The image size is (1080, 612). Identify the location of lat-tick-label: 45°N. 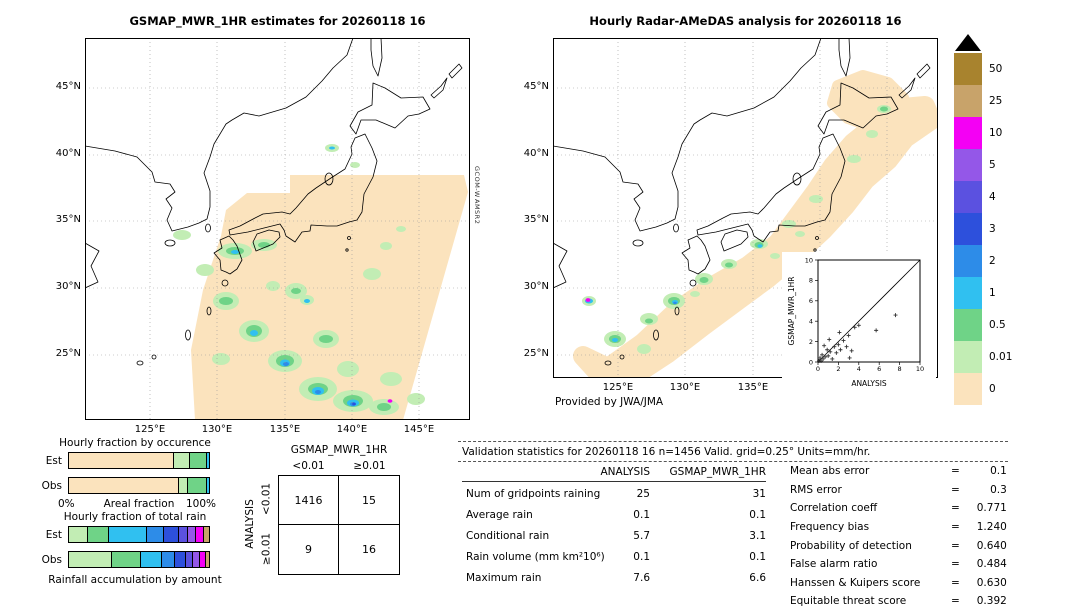
(536, 86).